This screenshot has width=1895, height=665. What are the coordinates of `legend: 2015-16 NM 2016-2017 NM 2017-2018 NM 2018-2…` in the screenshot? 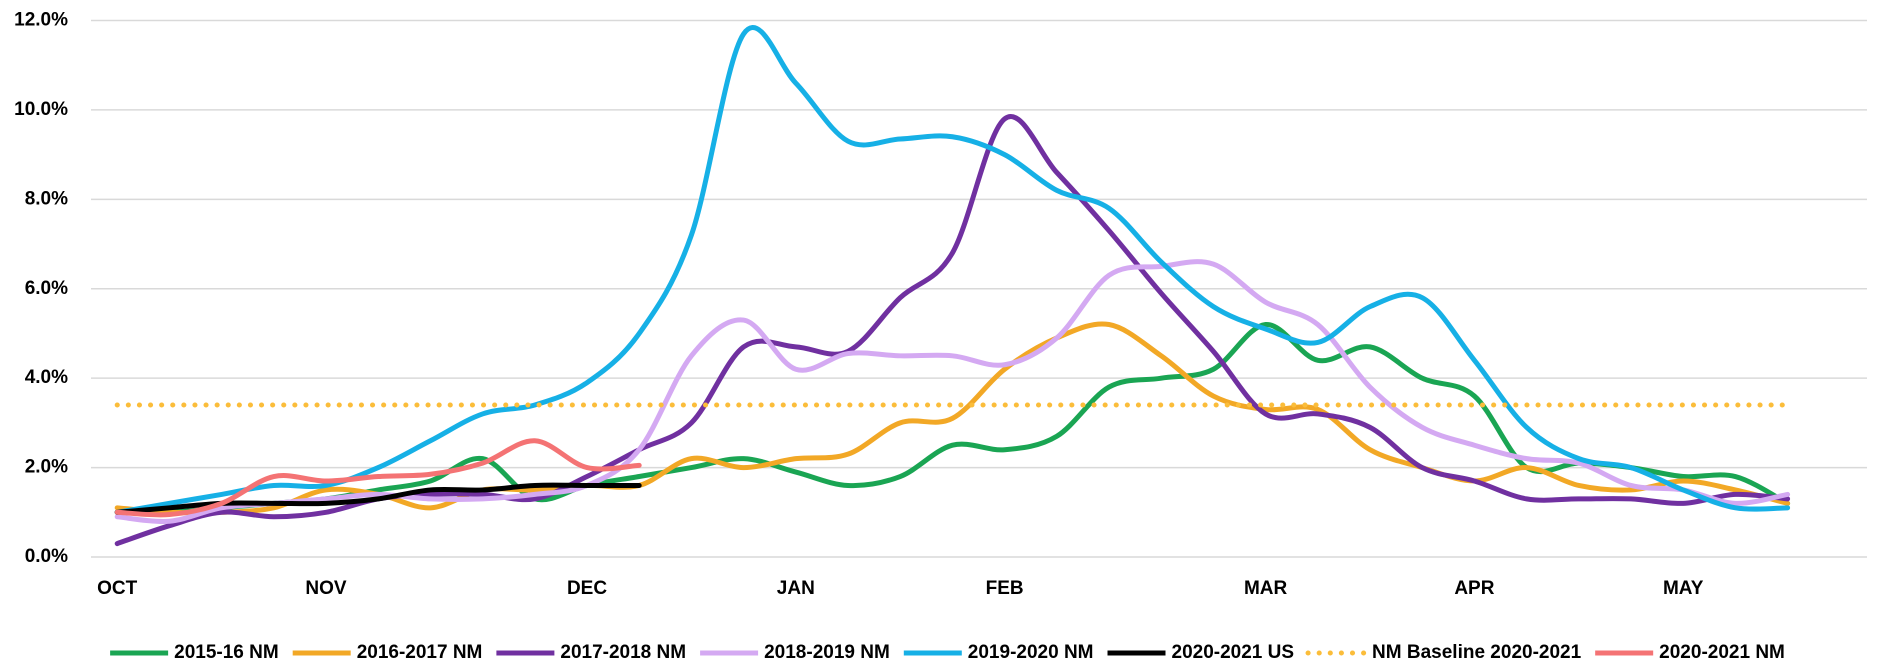 It's located at (947, 652).